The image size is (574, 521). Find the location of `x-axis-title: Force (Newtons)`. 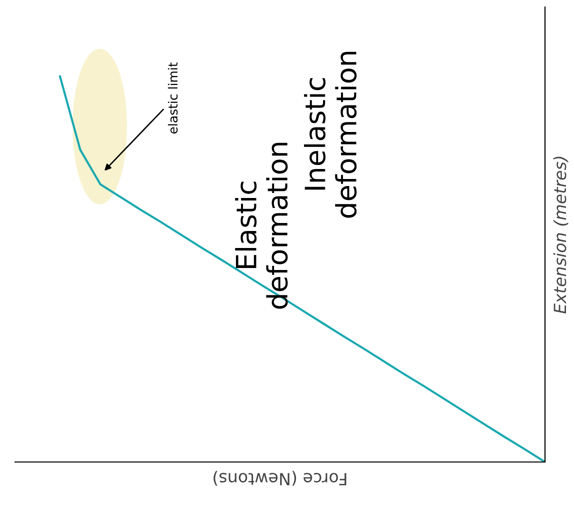

x-axis-title: Force (Newtons) is located at coordinates (280, 478).